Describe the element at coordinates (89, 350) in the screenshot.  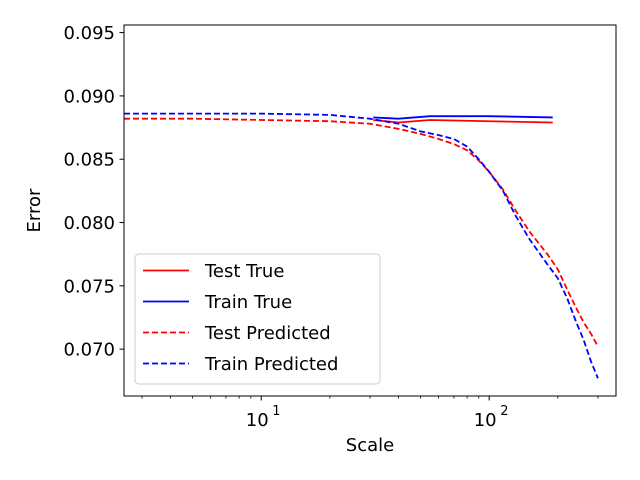
I see `y-tick-label: 0.070` at that location.